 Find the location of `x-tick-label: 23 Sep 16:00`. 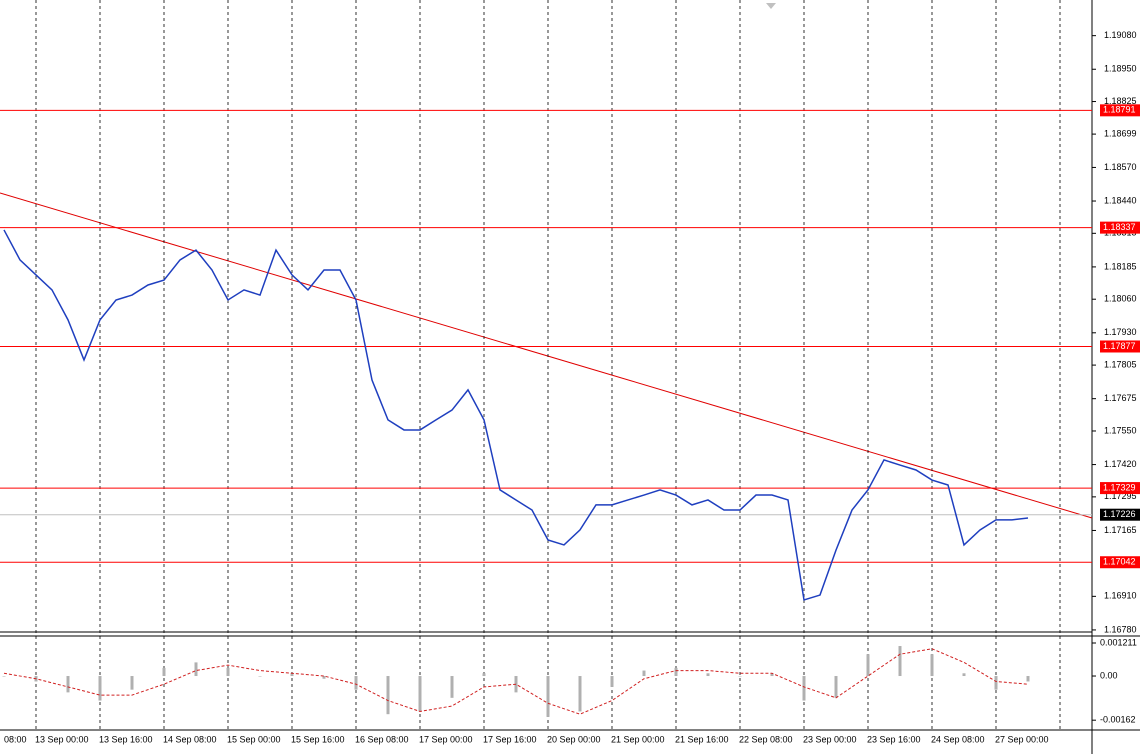

x-tick-label: 23 Sep 16:00 is located at coordinates (894, 739).